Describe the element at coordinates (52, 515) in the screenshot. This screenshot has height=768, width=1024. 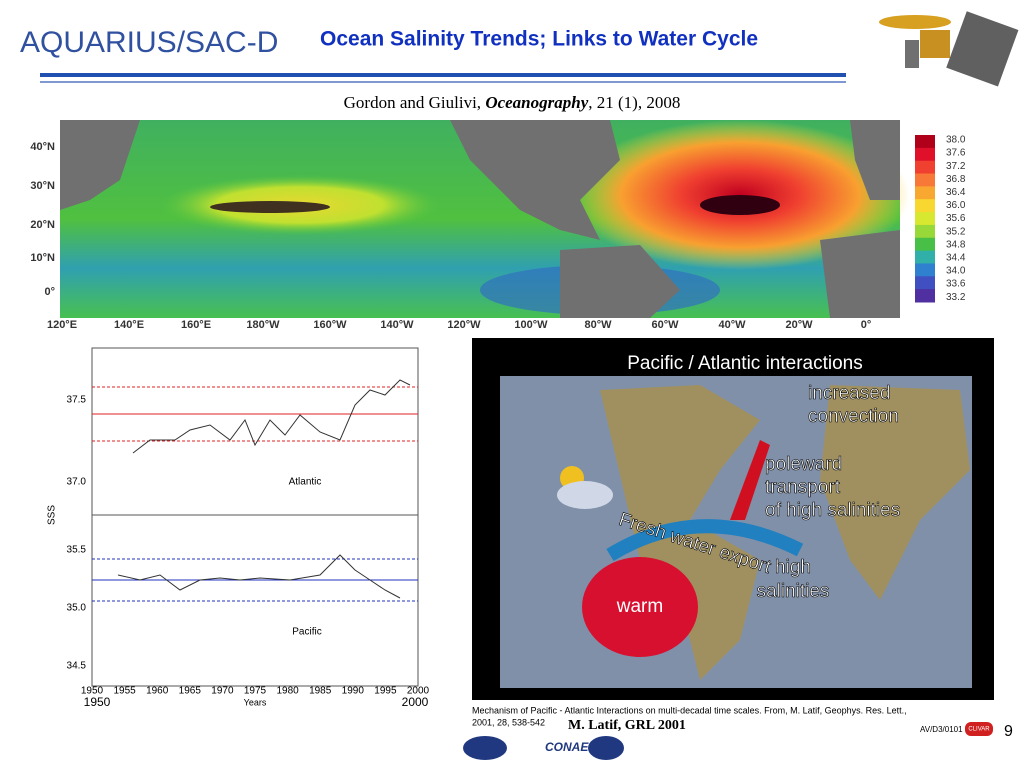
I see `y-axis-label: SSS` at that location.